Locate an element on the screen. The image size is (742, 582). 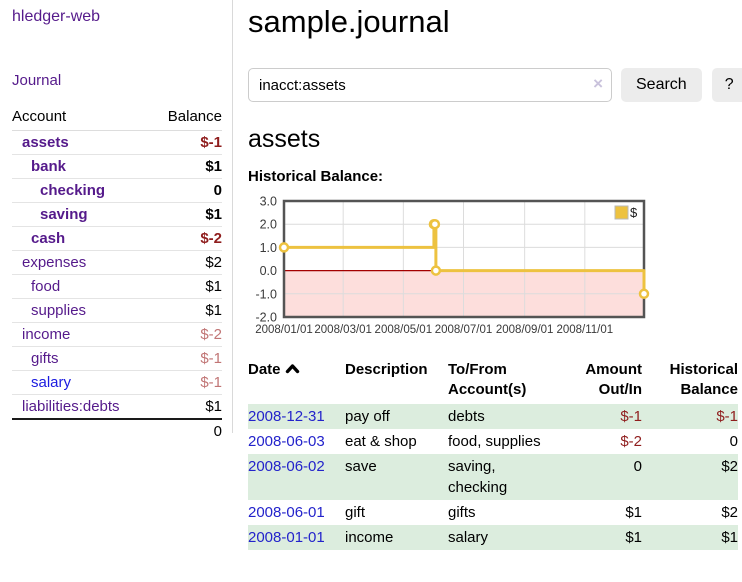
transaction-row: 2008-01-01 income salary $1 $1 is located at coordinates (493, 537).